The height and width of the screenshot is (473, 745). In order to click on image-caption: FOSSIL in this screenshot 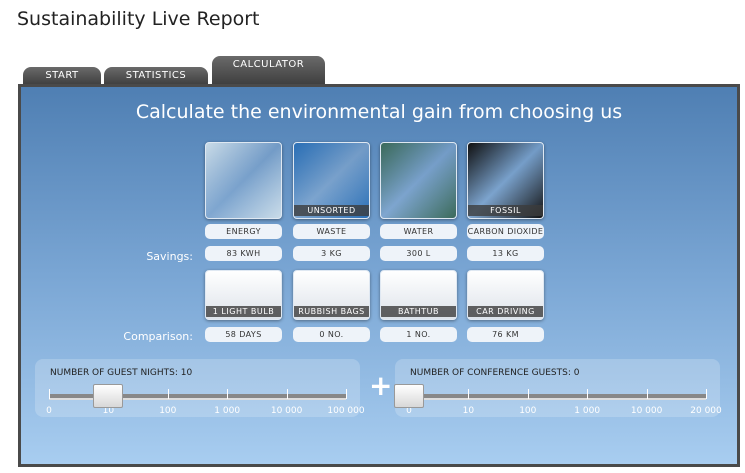, I will do `click(505, 210)`.